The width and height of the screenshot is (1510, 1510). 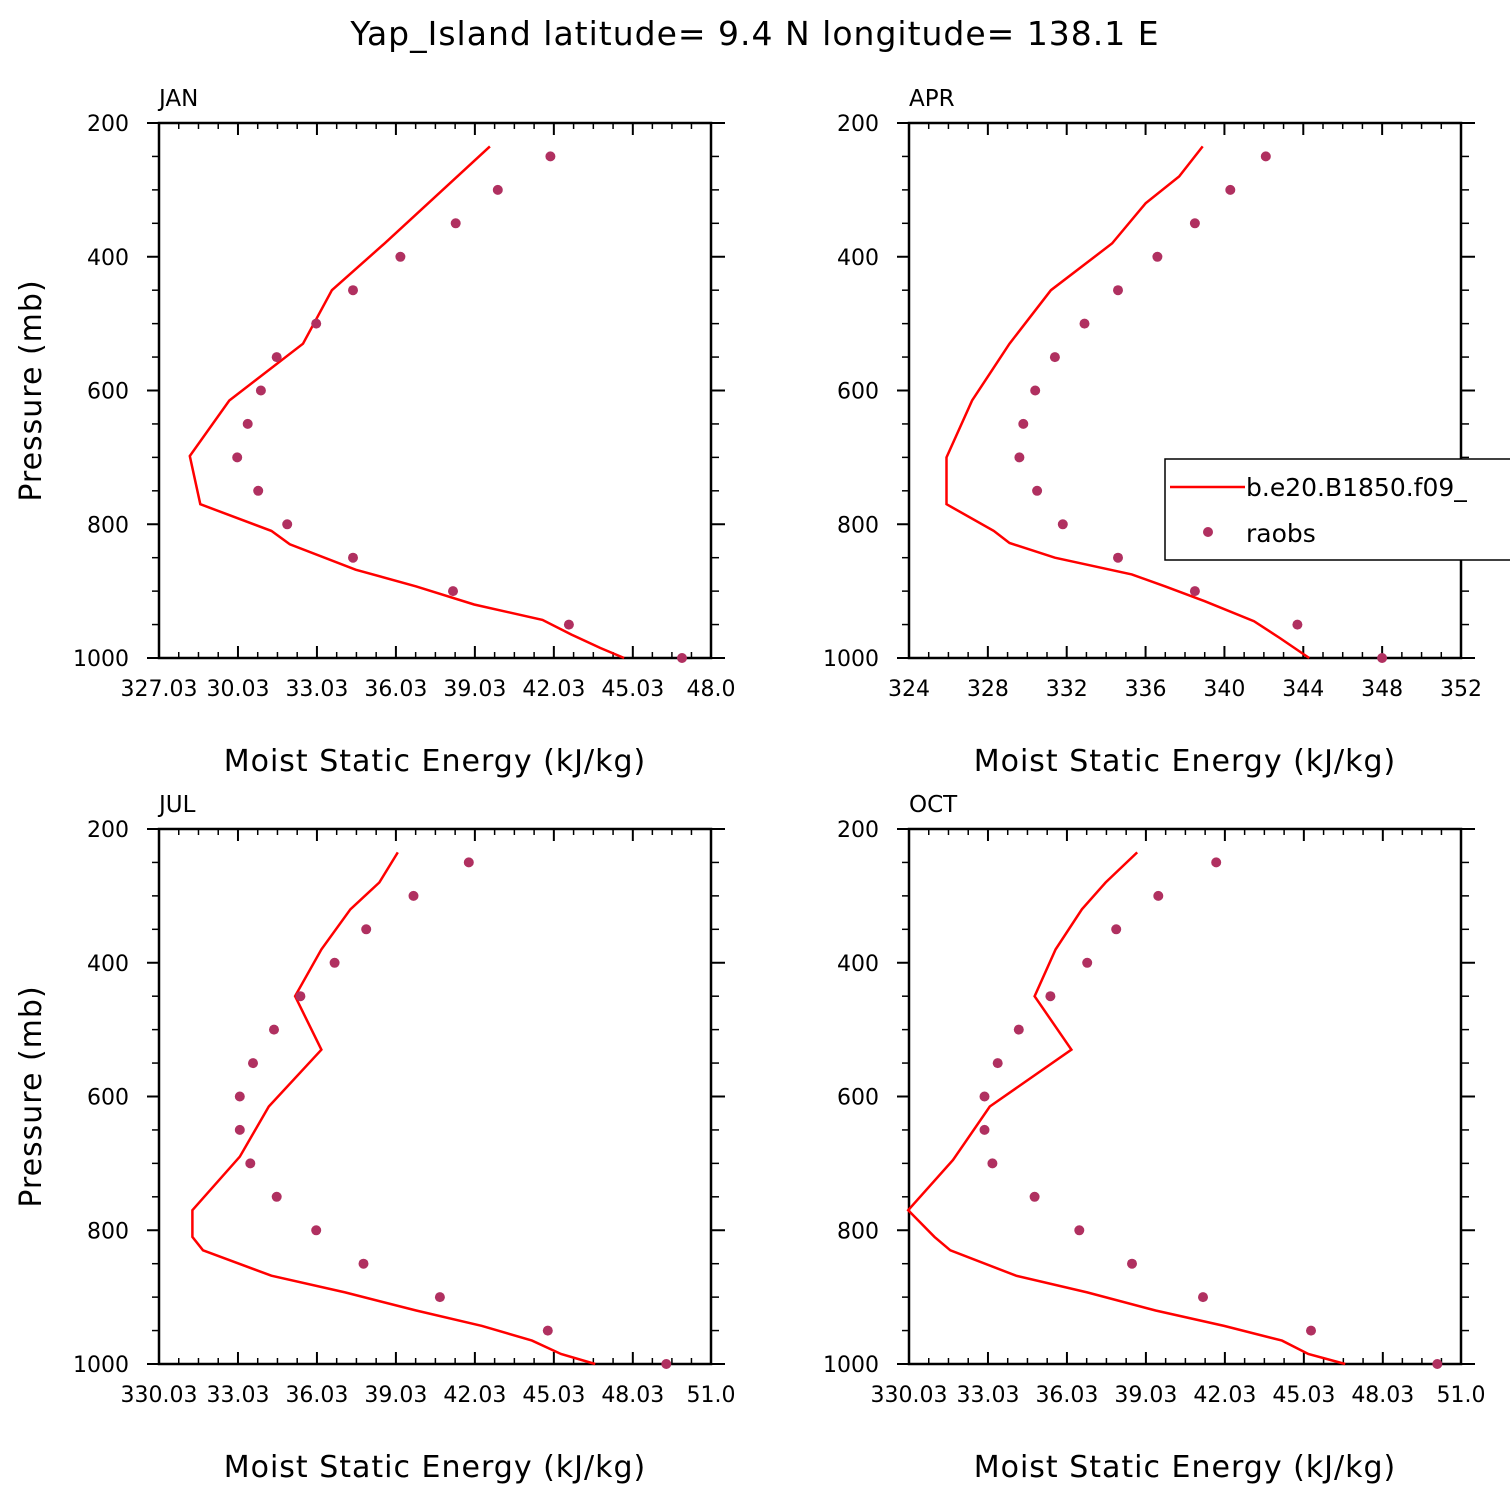 What do you see at coordinates (1461, 689) in the screenshot?
I see `x-tick-label: 352` at bounding box center [1461, 689].